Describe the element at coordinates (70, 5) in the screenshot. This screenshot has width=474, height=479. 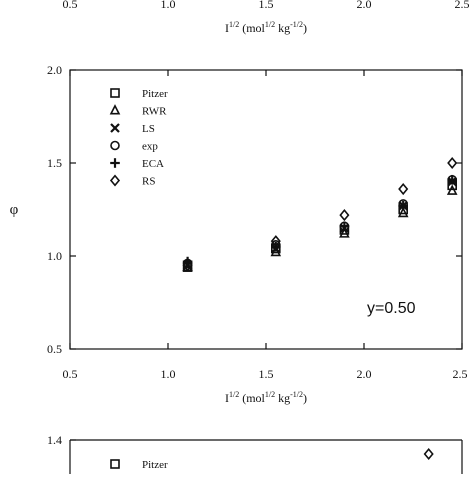
I see `top-x-tick-label: 0.5` at that location.